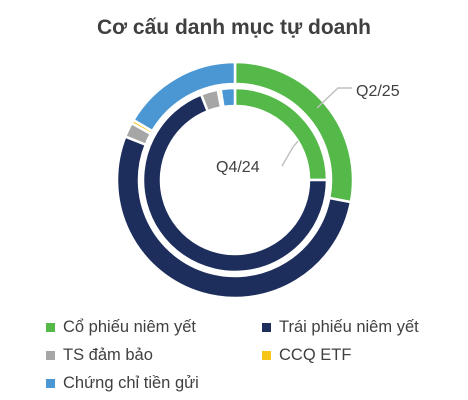 The height and width of the screenshot is (400, 468). I want to click on legend-label: Trái phiếu niêm yết, so click(349, 327).